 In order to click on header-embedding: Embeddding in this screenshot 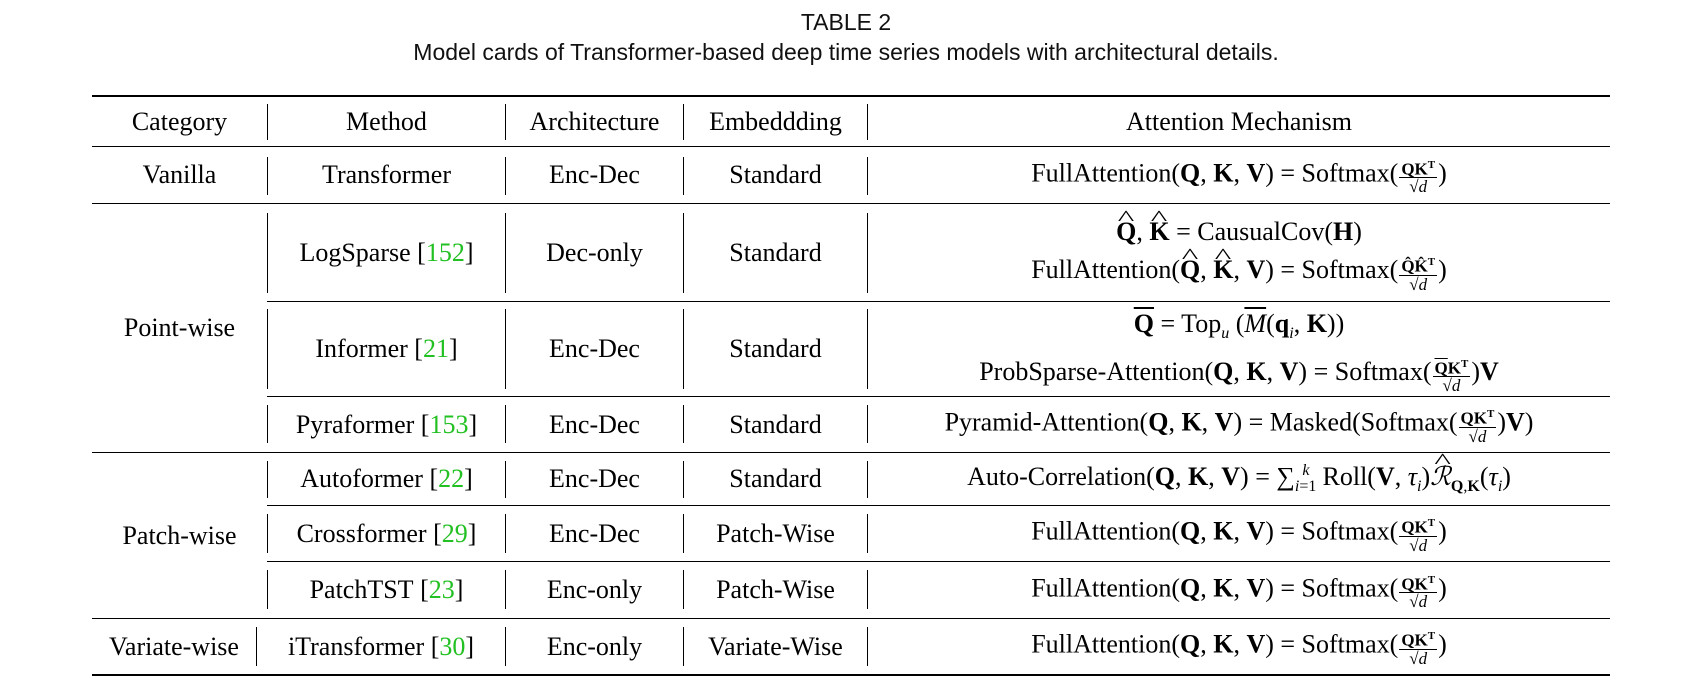, I will do `click(775, 121)`.